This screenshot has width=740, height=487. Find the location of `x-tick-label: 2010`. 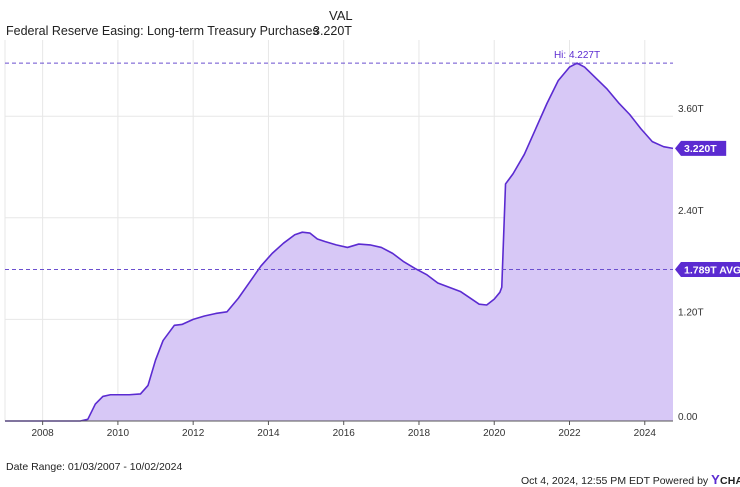

x-tick-label: 2010 is located at coordinates (118, 433).